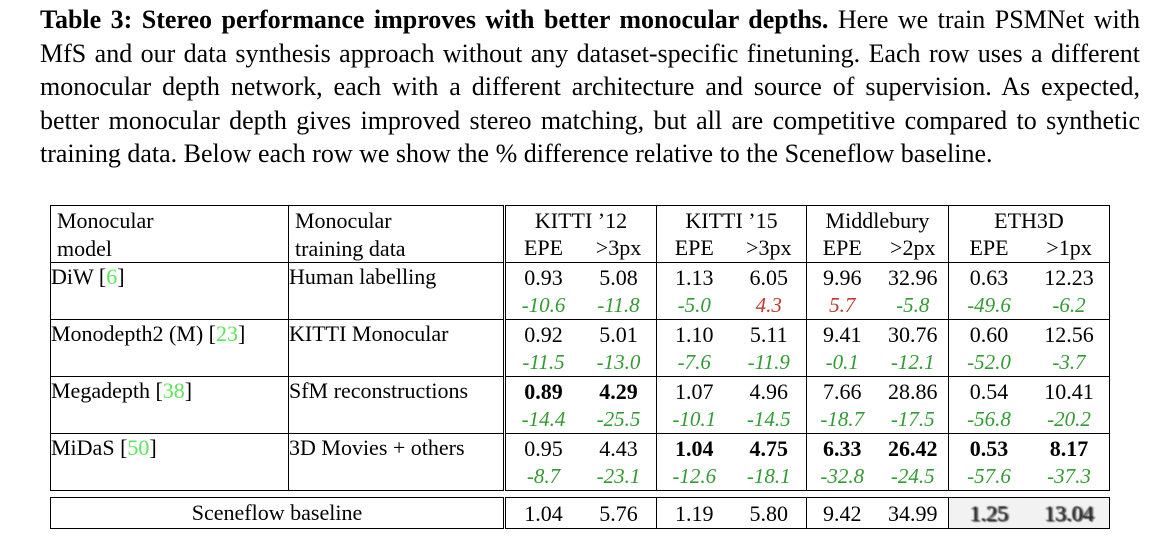  I want to click on metric-value: 5.01, so click(618, 334).